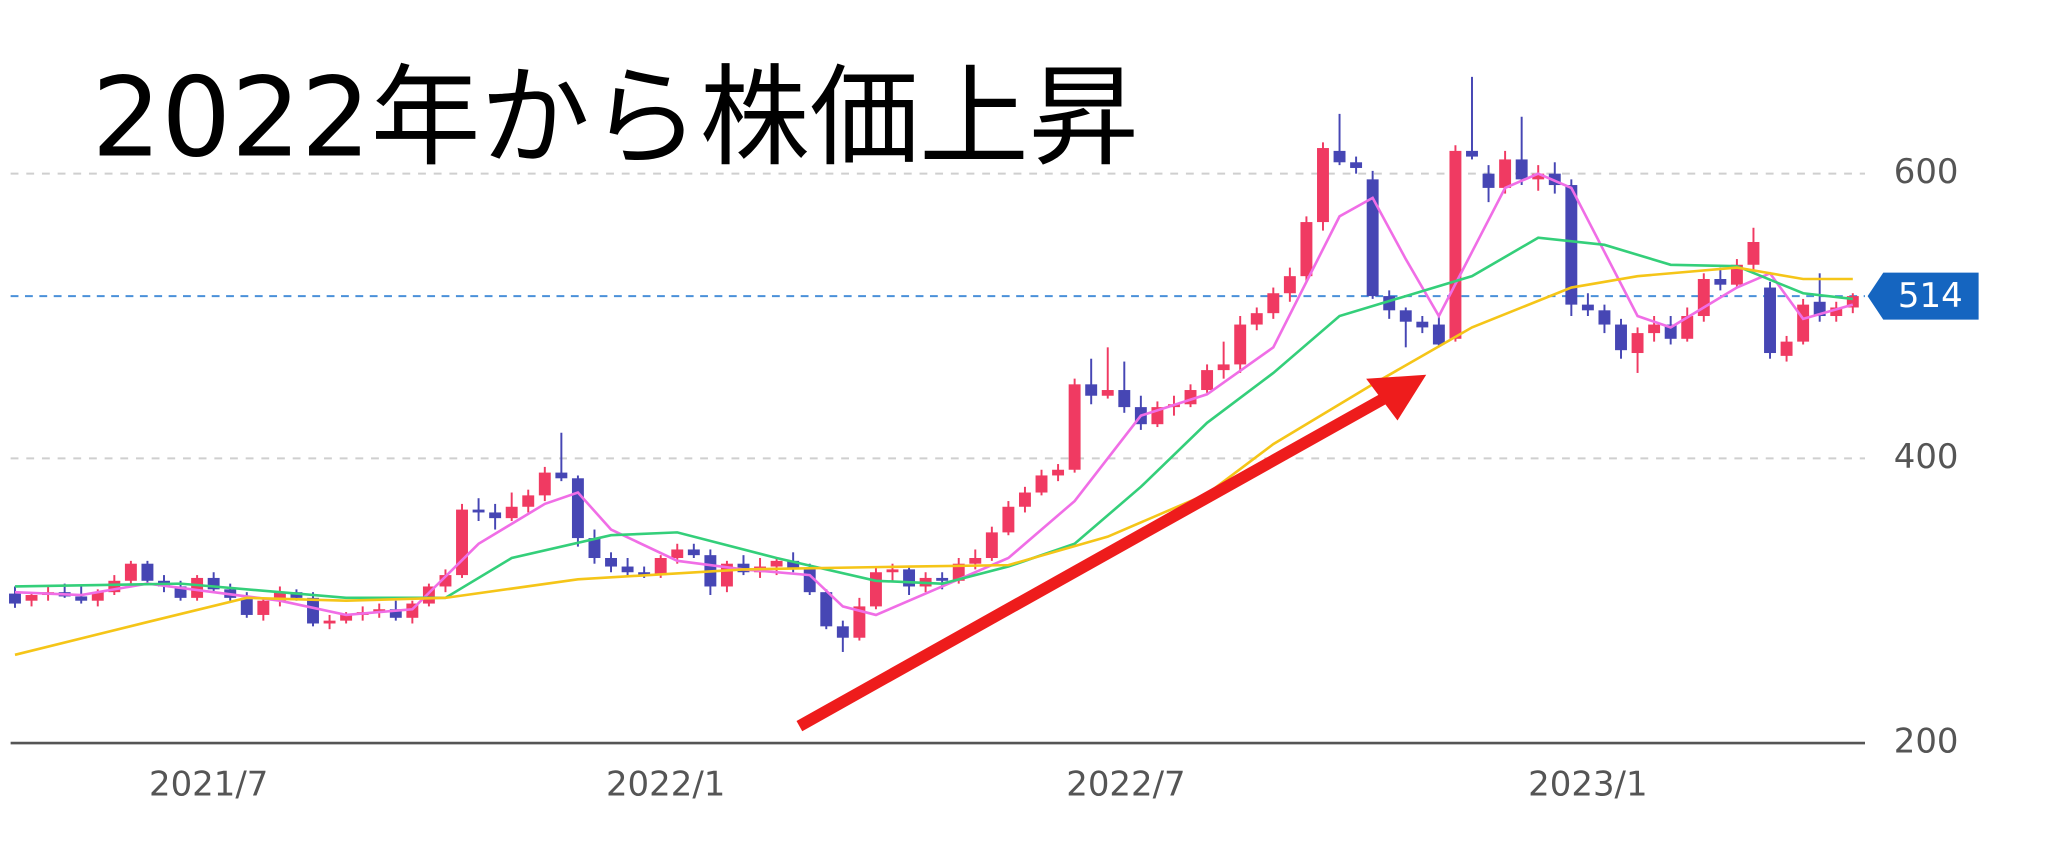  Describe the element at coordinates (1926, 457) in the screenshot. I see `y-tick-label: 400` at that location.